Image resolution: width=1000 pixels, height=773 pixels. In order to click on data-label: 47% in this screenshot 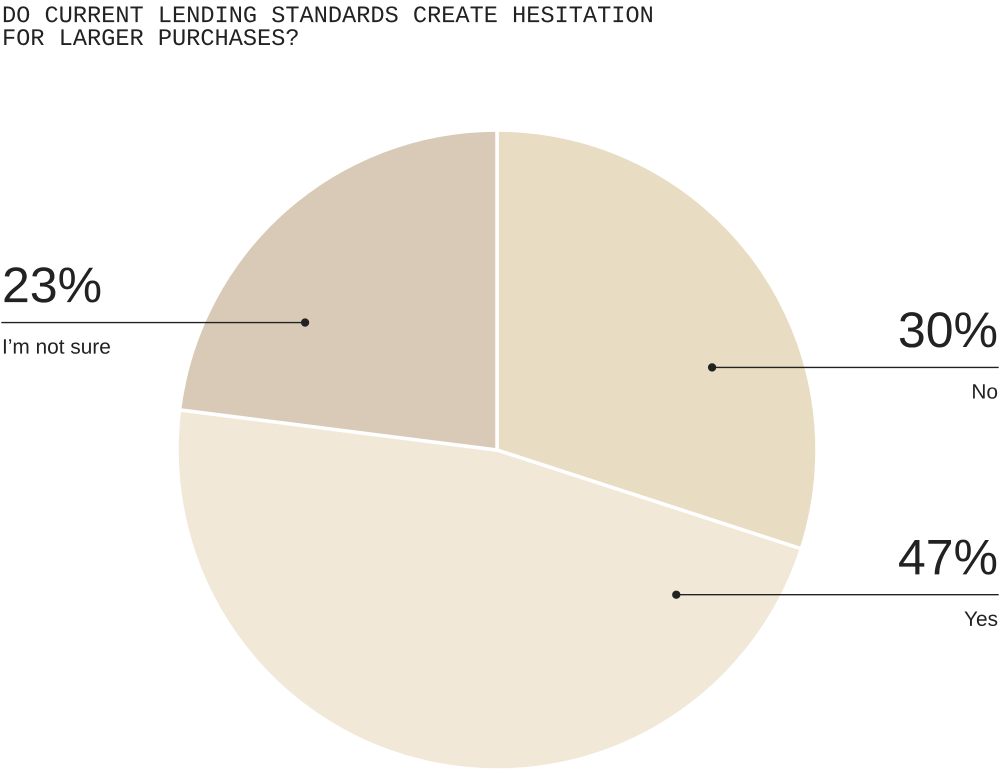, I will do `click(947, 557)`.